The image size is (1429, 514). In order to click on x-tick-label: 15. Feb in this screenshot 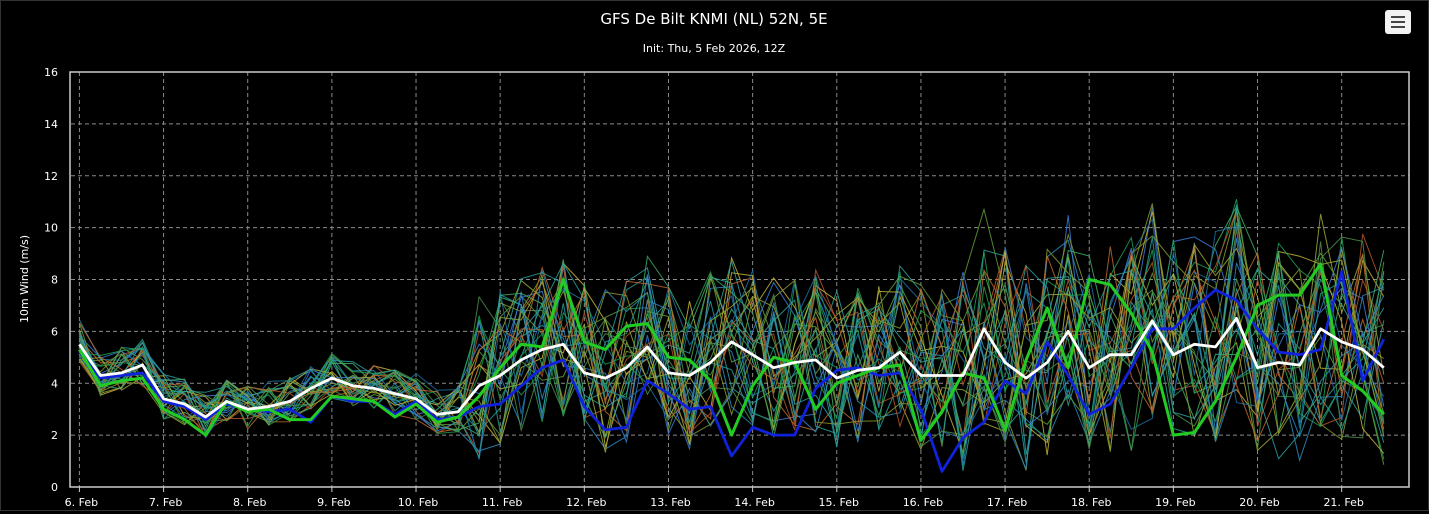, I will do `click(839, 502)`.